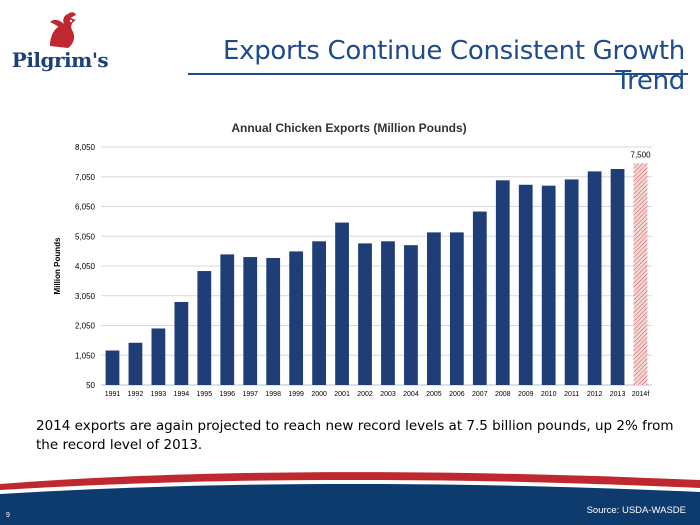 This screenshot has height=525, width=700. Describe the element at coordinates (571, 394) in the screenshot. I see `x-tick-label: 2011` at that location.